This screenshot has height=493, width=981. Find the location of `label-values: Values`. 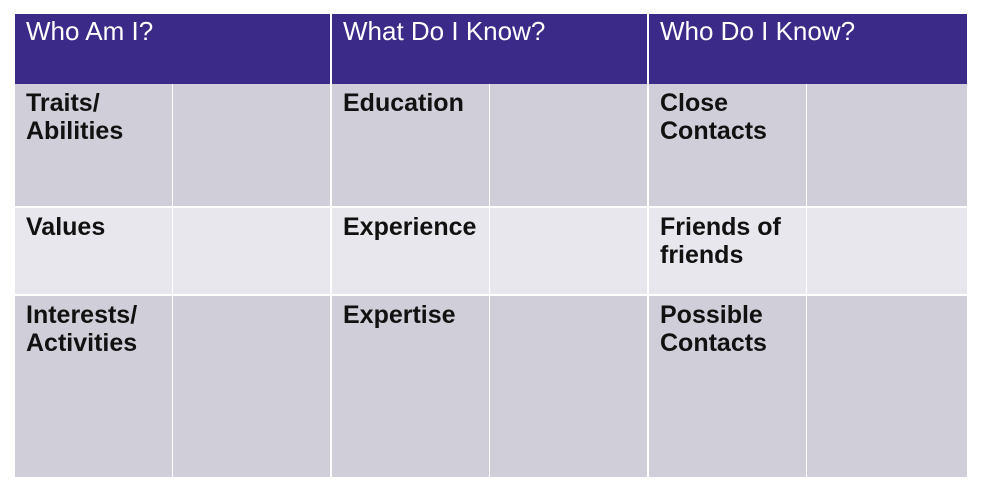

label-values: Values is located at coordinates (94, 252).